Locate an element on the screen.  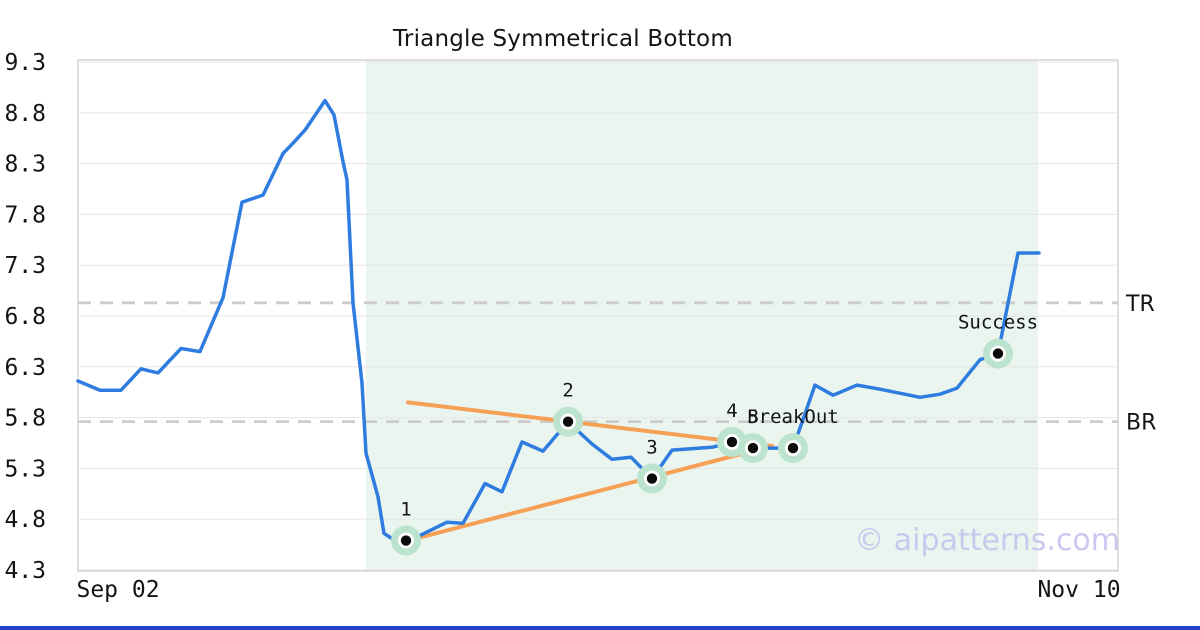
level-label-br: BR is located at coordinates (1141, 423).